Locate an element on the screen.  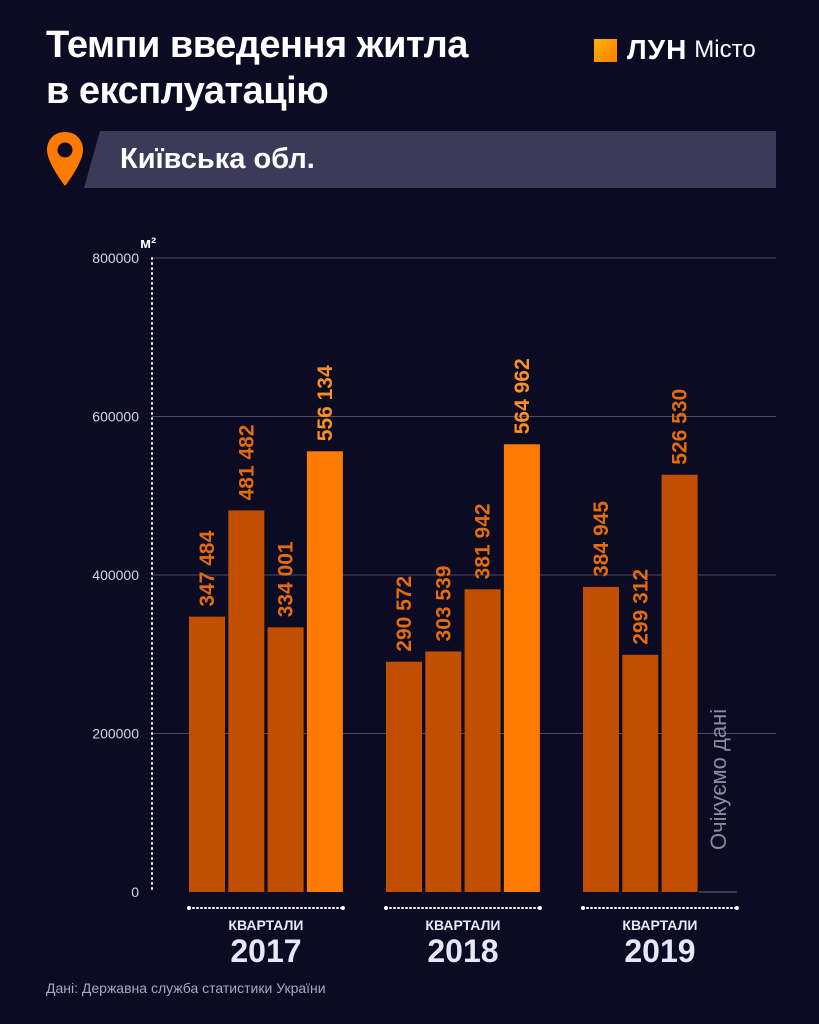
y-tick-label: 800000 is located at coordinates (115, 258).